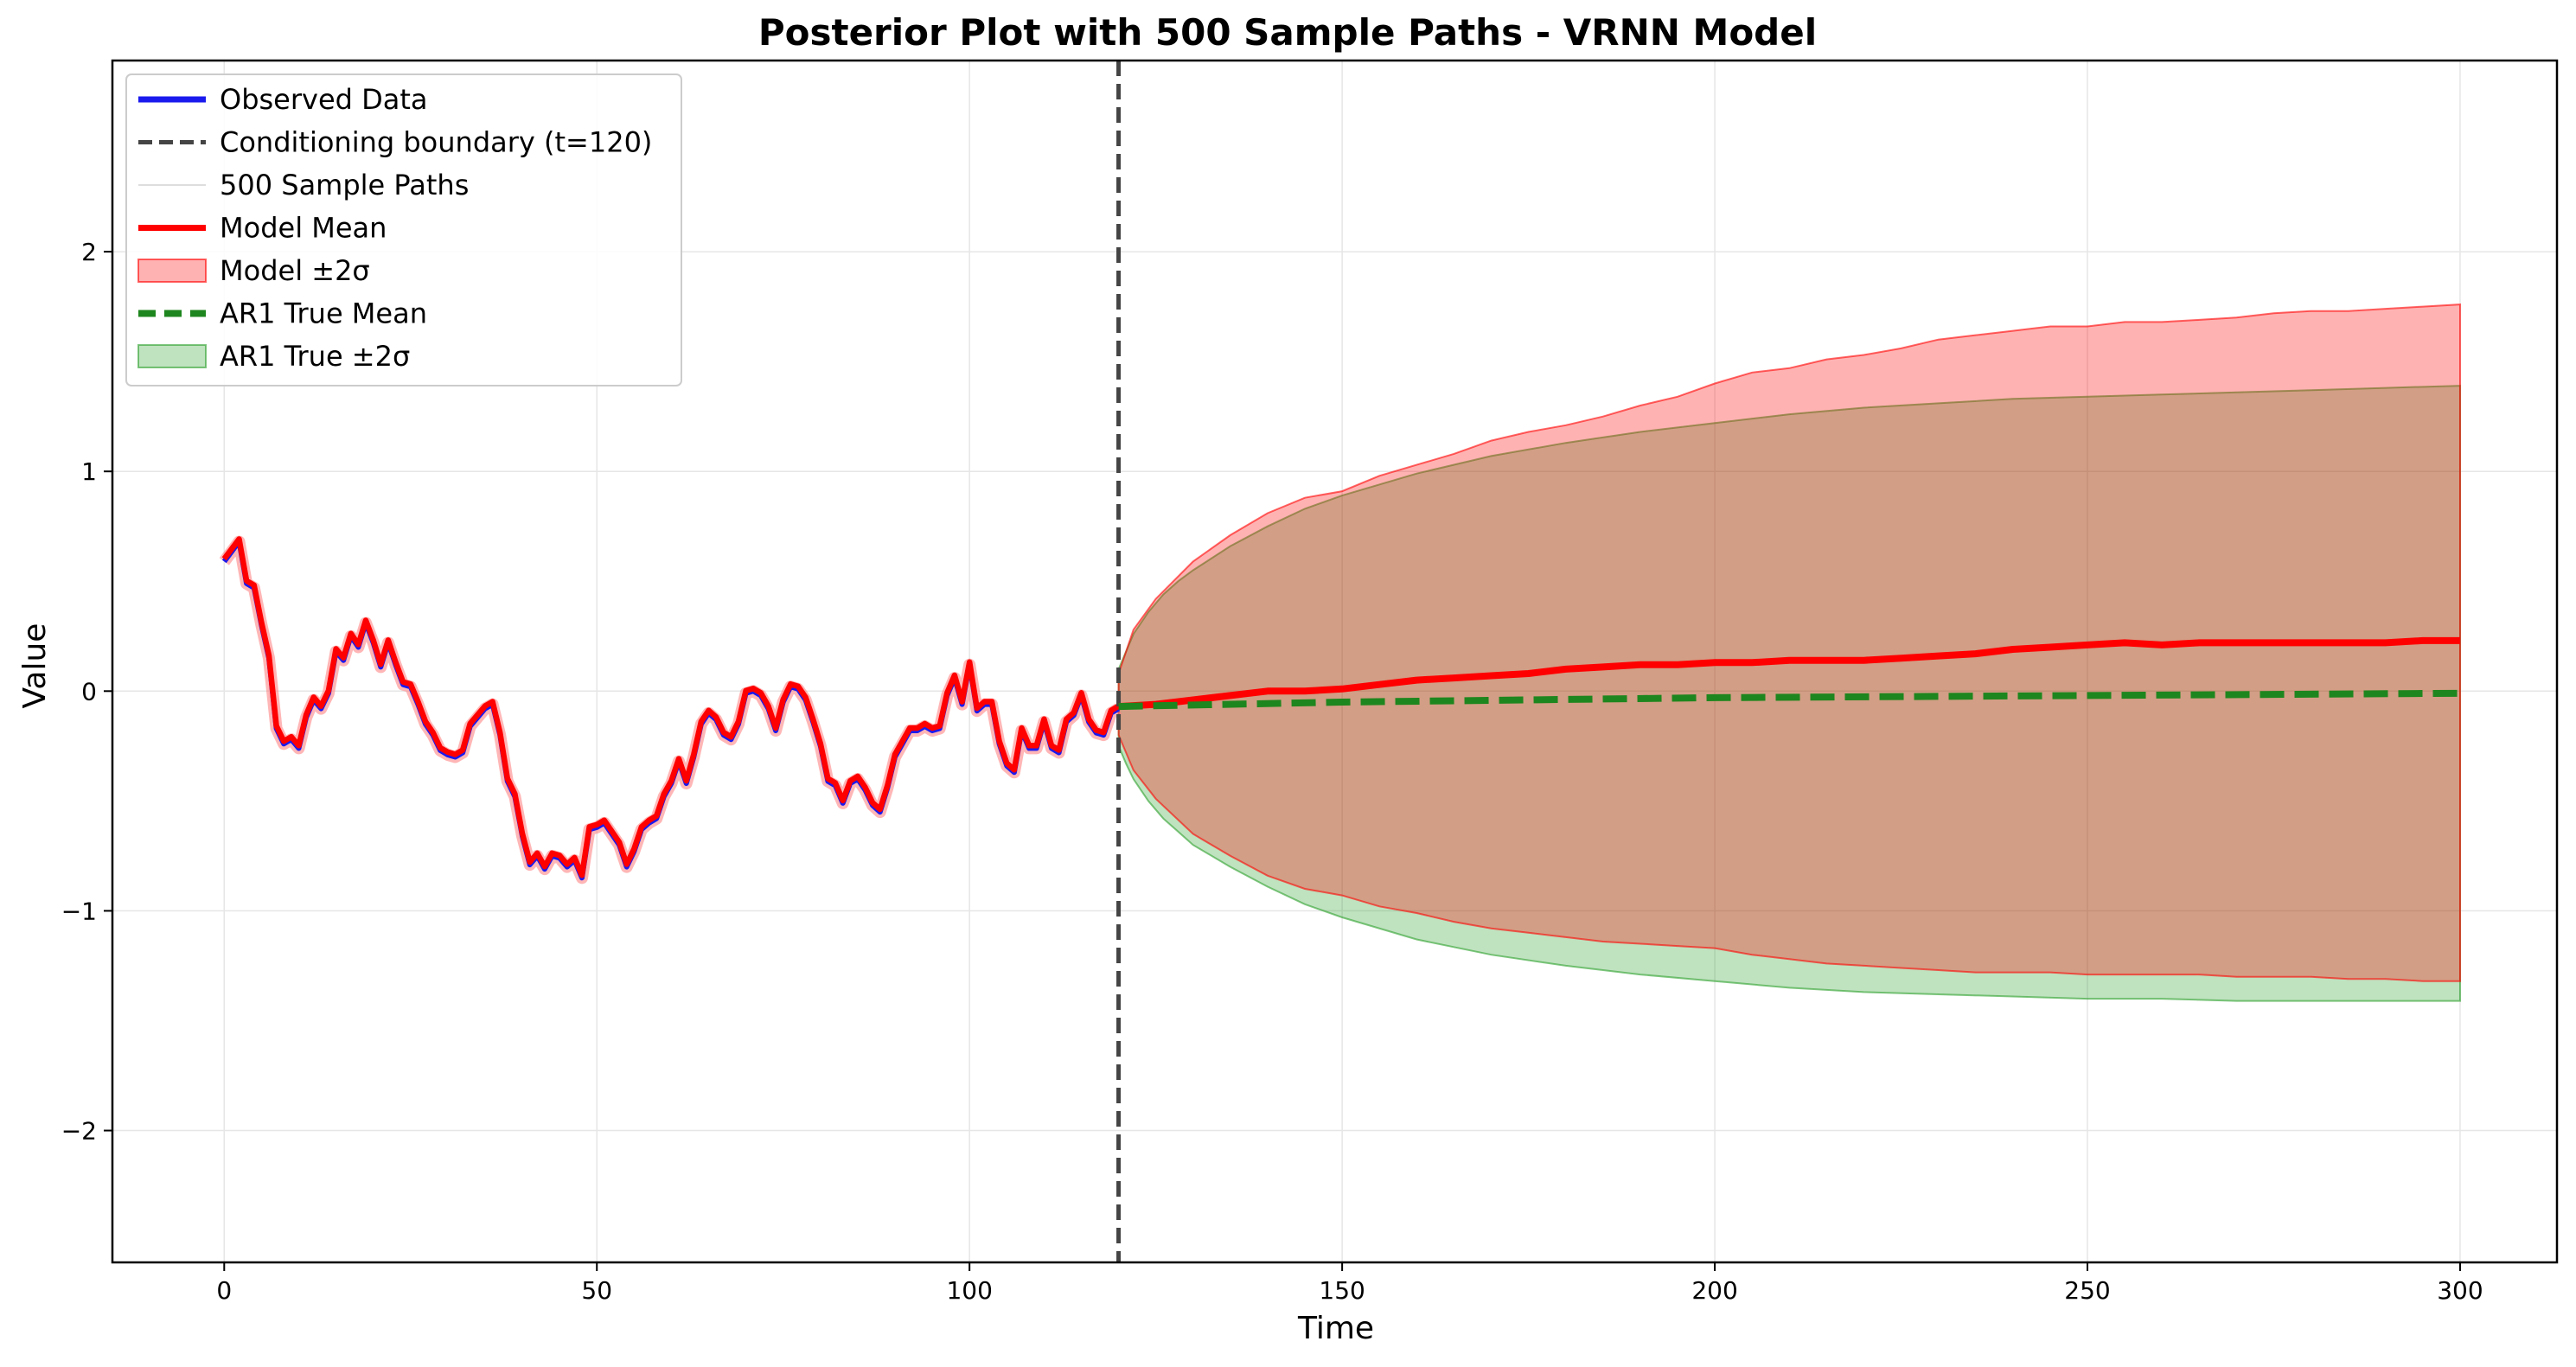 This screenshot has height=1367, width=2576. Describe the element at coordinates (315, 356) in the screenshot. I see `legend-label: AR1 True ±2σ` at that location.